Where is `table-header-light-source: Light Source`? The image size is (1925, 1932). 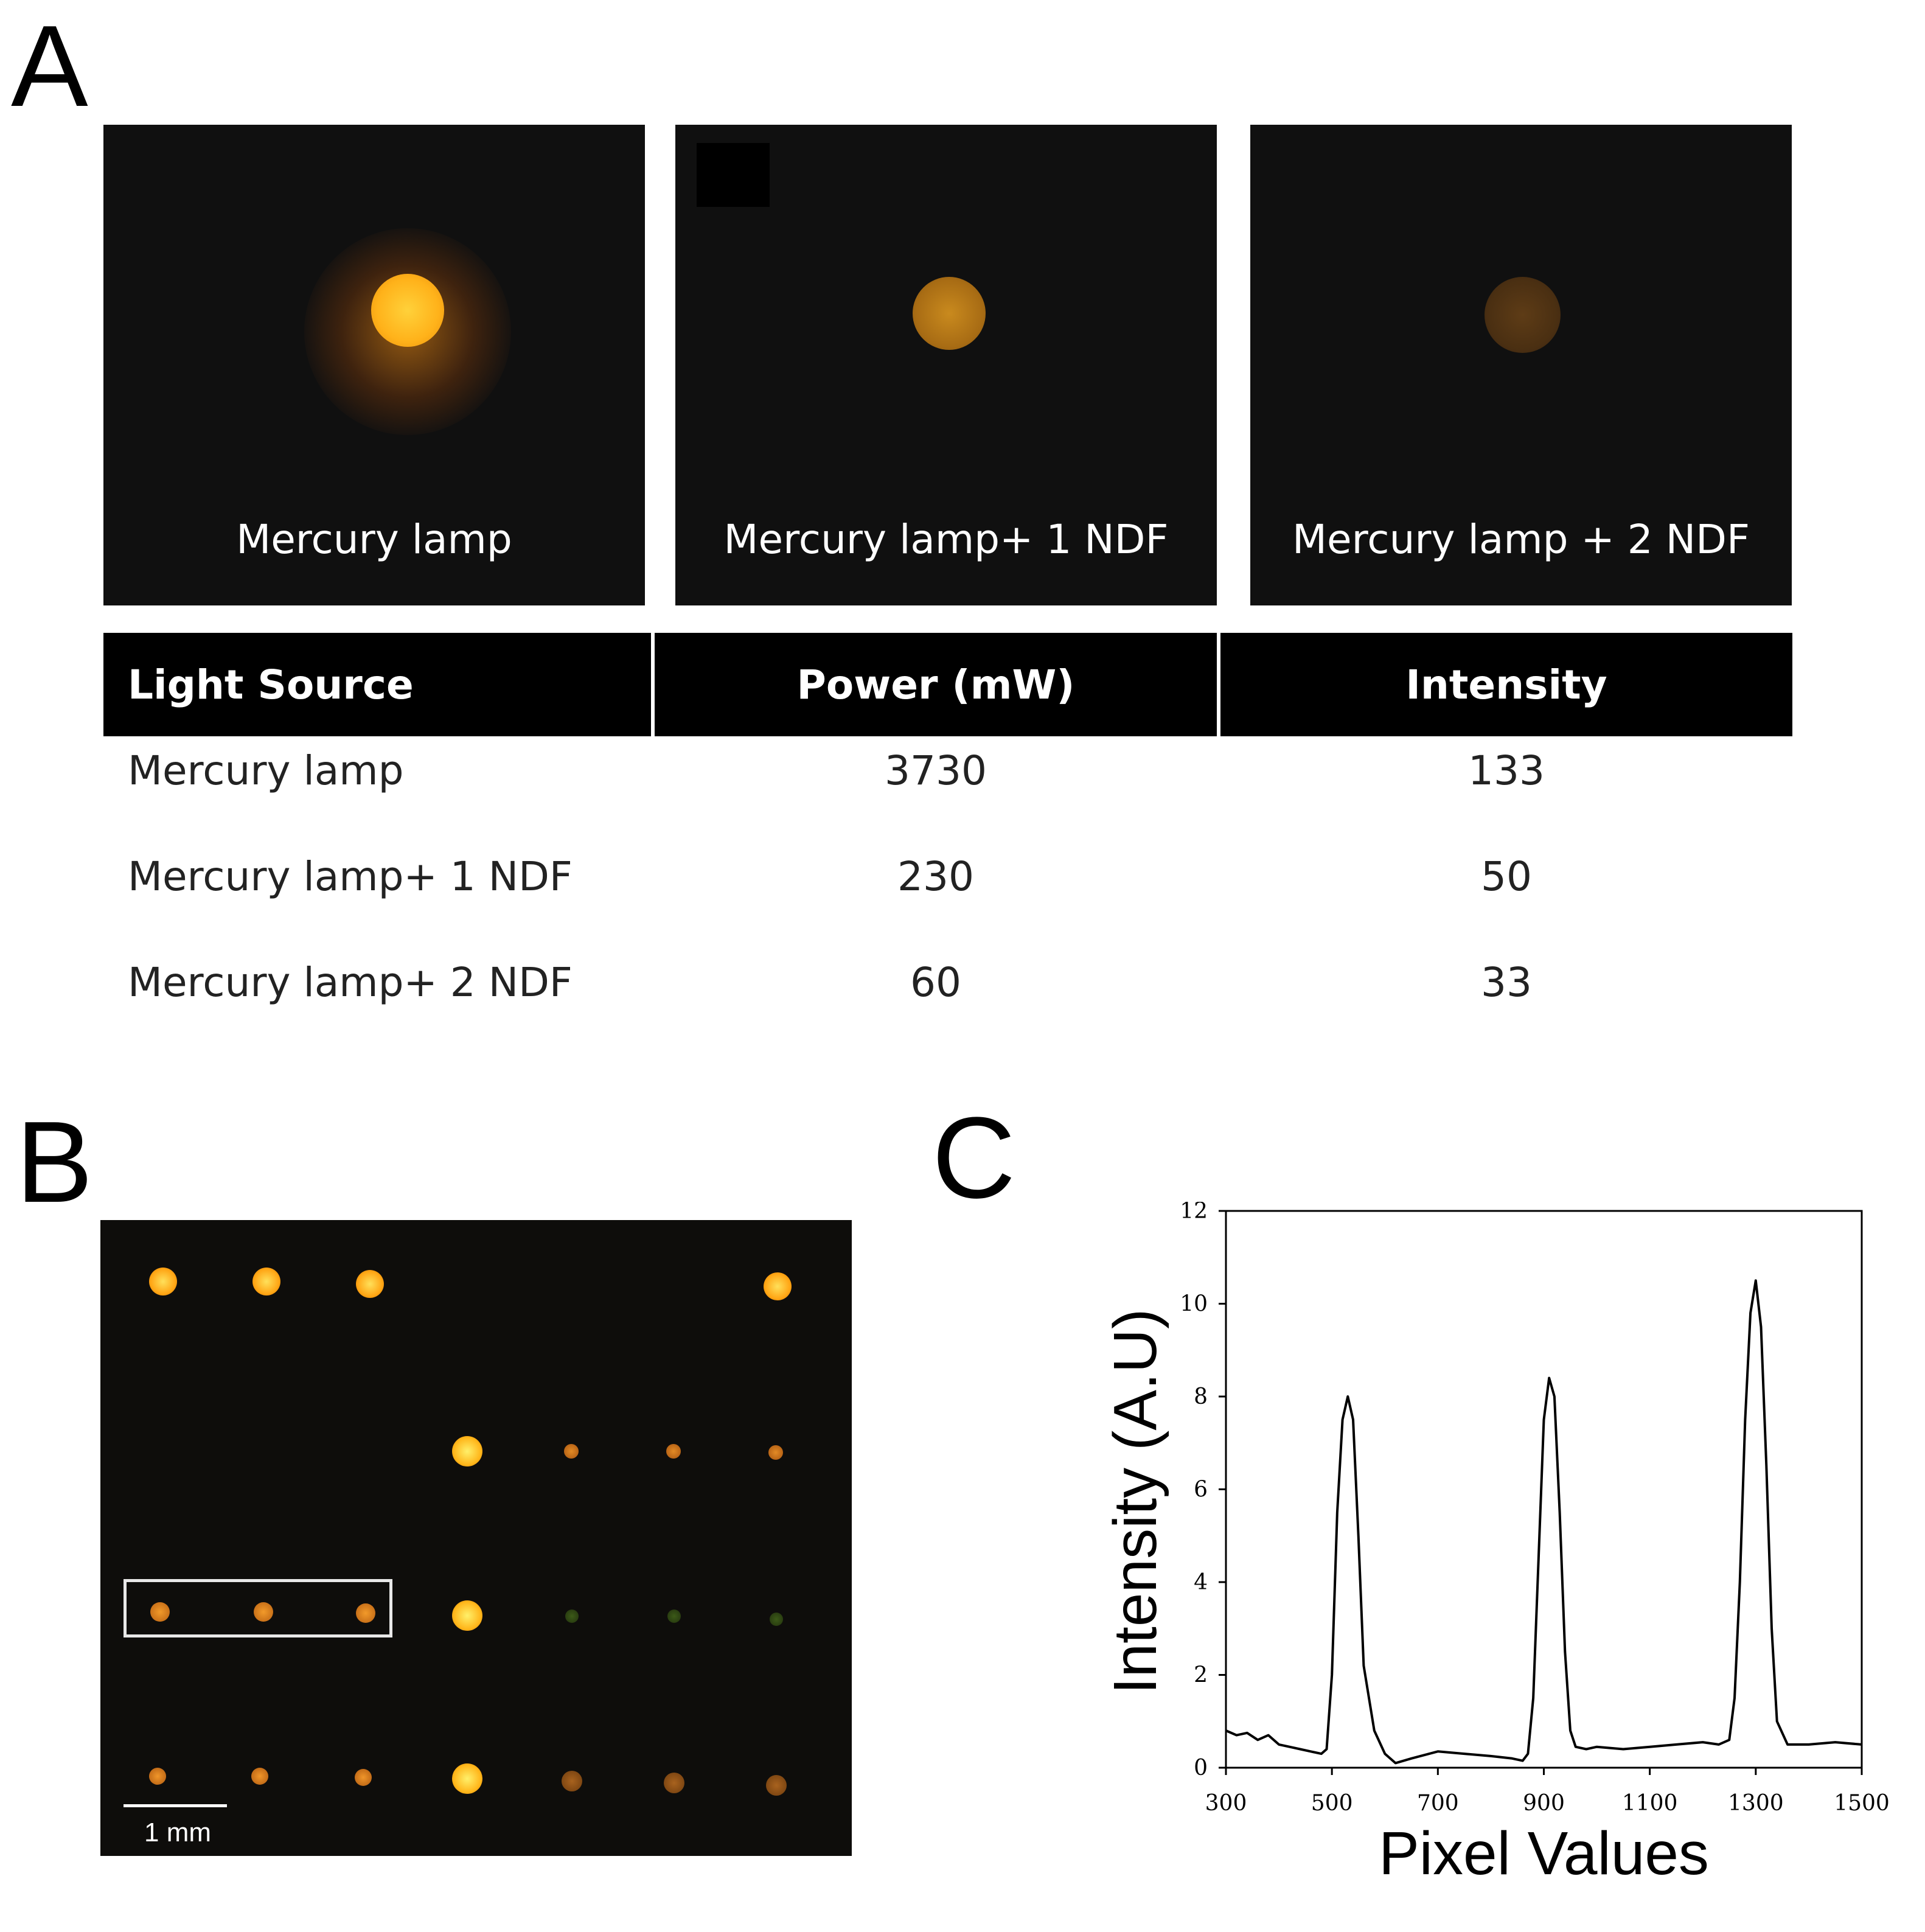 table-header-light-source: Light Source is located at coordinates (377, 684).